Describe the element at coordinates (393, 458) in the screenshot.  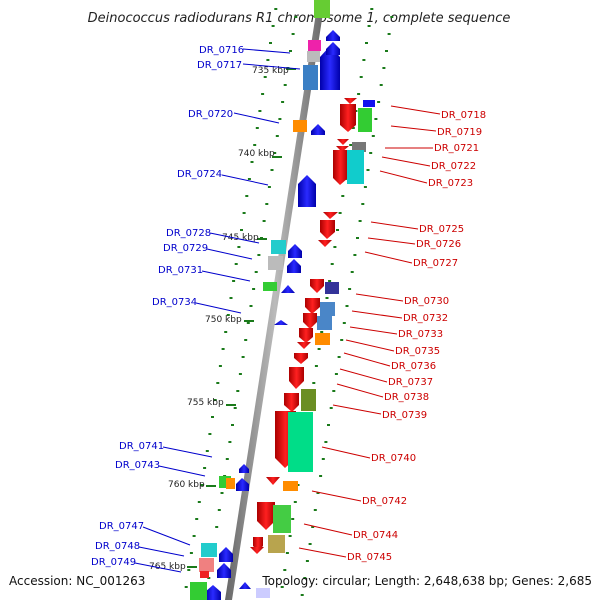
I see `label-DR_0740: DR_0740` at that location.